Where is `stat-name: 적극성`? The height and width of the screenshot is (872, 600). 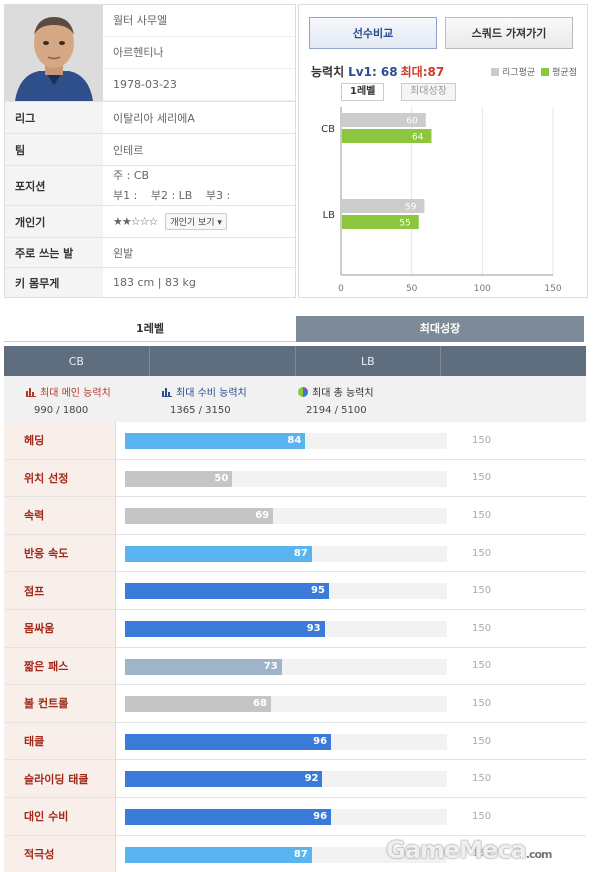 stat-name: 적극성 is located at coordinates (60, 853).